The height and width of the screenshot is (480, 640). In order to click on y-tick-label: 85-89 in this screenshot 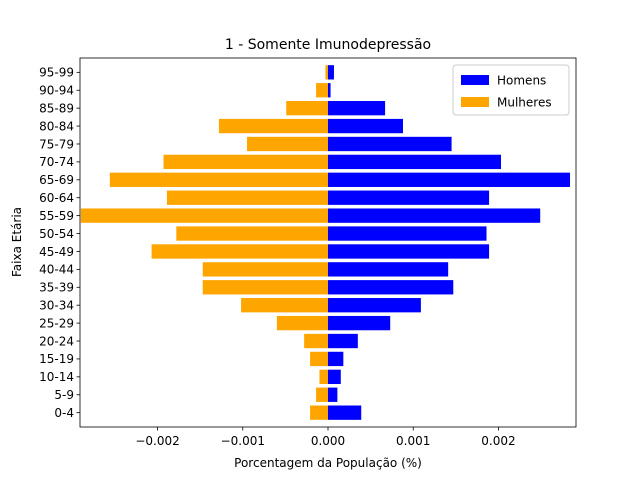, I will do `click(56, 108)`.